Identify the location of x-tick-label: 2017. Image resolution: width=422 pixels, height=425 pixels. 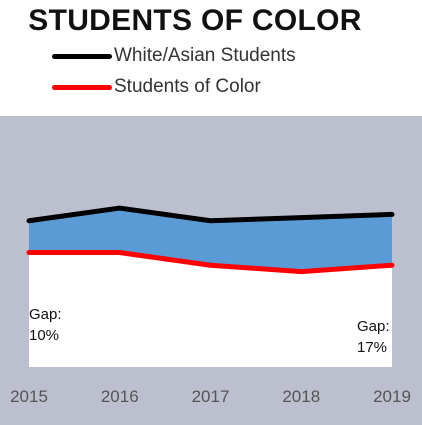
(211, 396).